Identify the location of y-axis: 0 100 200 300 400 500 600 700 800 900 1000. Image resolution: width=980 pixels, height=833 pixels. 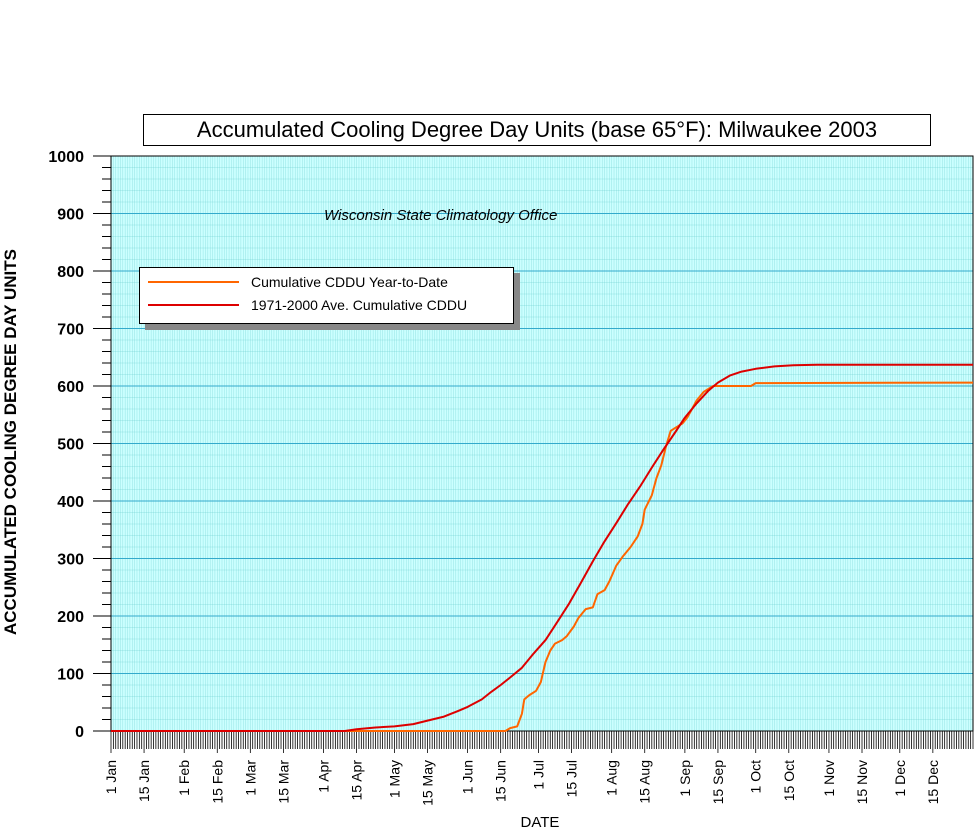
(80, 445).